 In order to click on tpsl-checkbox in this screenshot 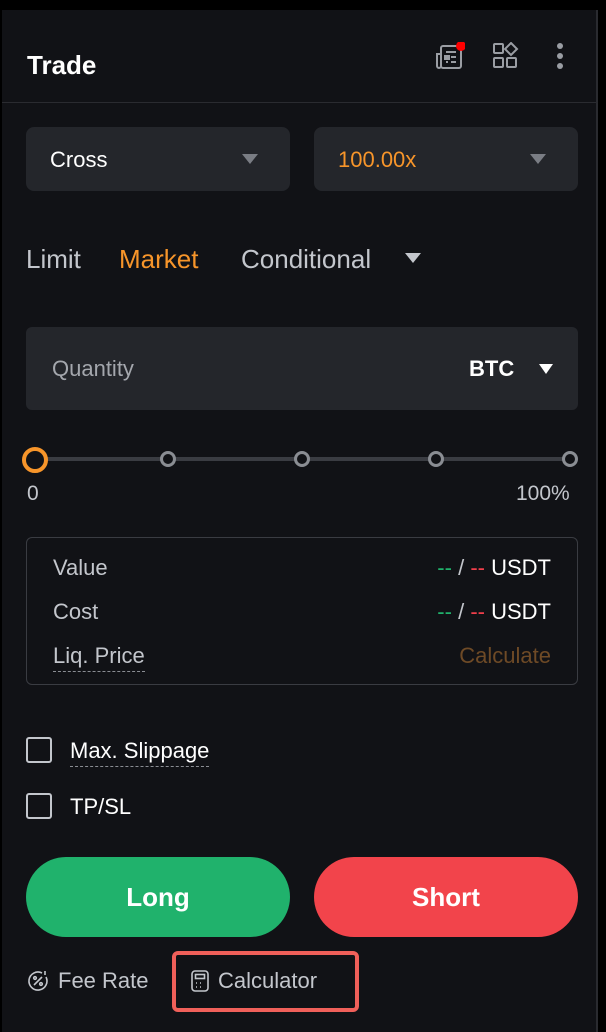, I will do `click(39, 806)`.